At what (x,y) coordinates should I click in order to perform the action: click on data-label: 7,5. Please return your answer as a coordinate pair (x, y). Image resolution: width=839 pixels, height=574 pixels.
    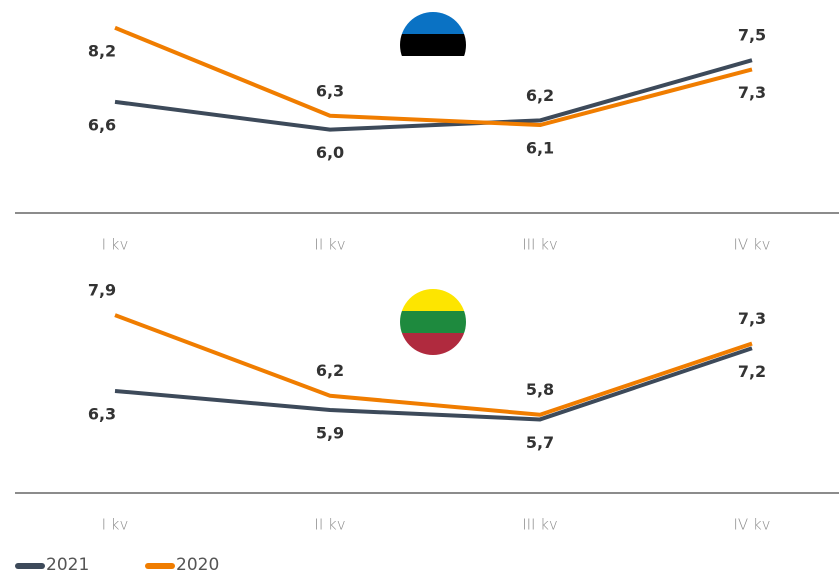
    Looking at the image, I should click on (752, 35).